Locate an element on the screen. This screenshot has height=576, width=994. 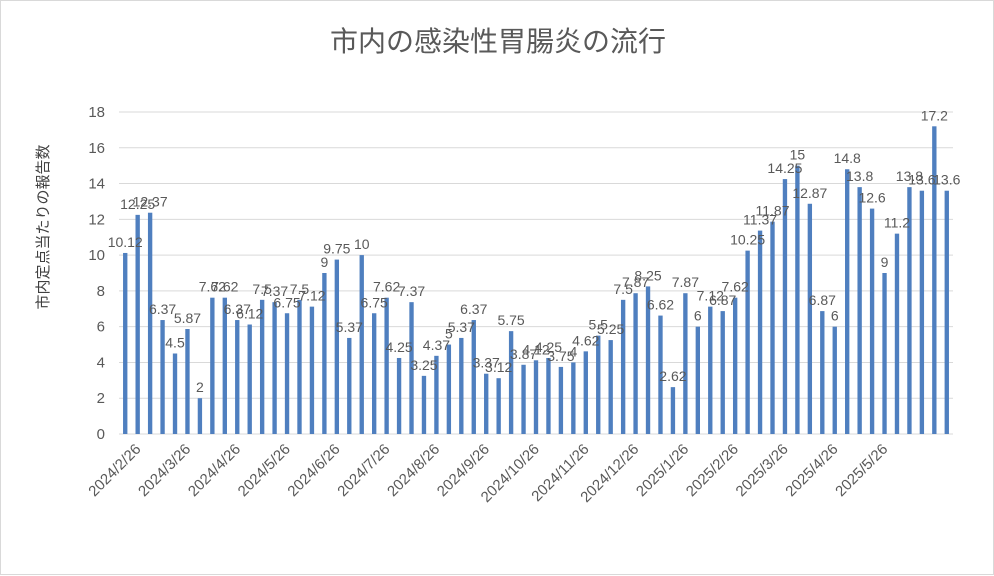
data-label: 10.25 is located at coordinates (747, 240).